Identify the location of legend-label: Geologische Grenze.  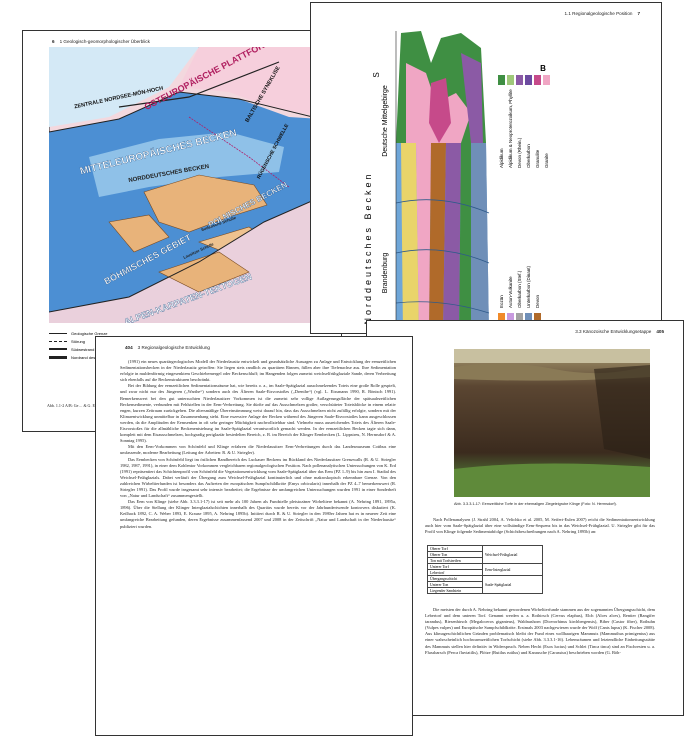
(89, 333).